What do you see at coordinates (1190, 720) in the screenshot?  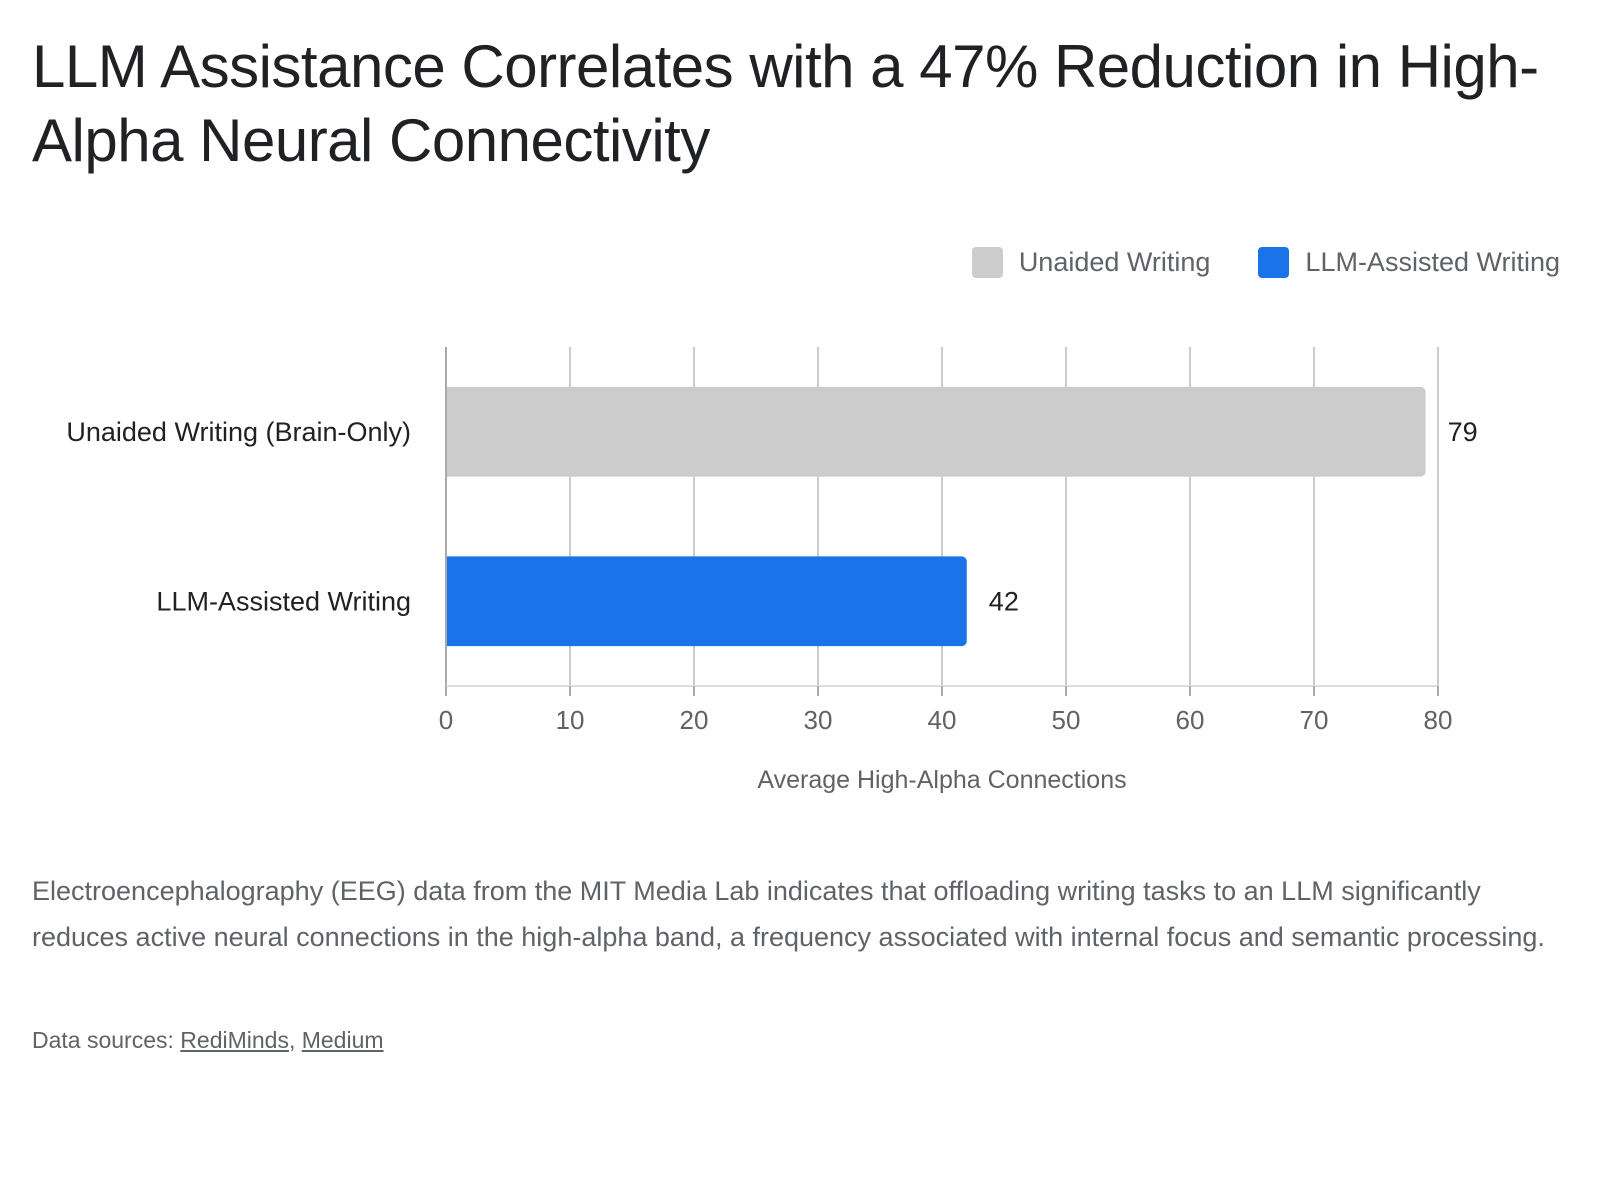 I see `x-tick-label-60: 60` at bounding box center [1190, 720].